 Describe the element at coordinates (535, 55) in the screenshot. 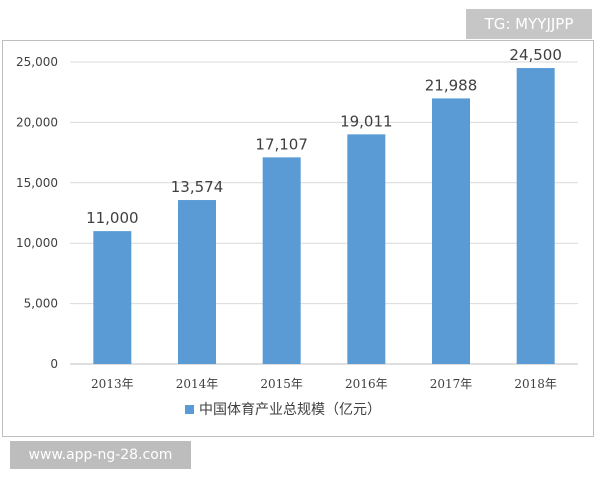

I see `data-label: 24,500` at that location.